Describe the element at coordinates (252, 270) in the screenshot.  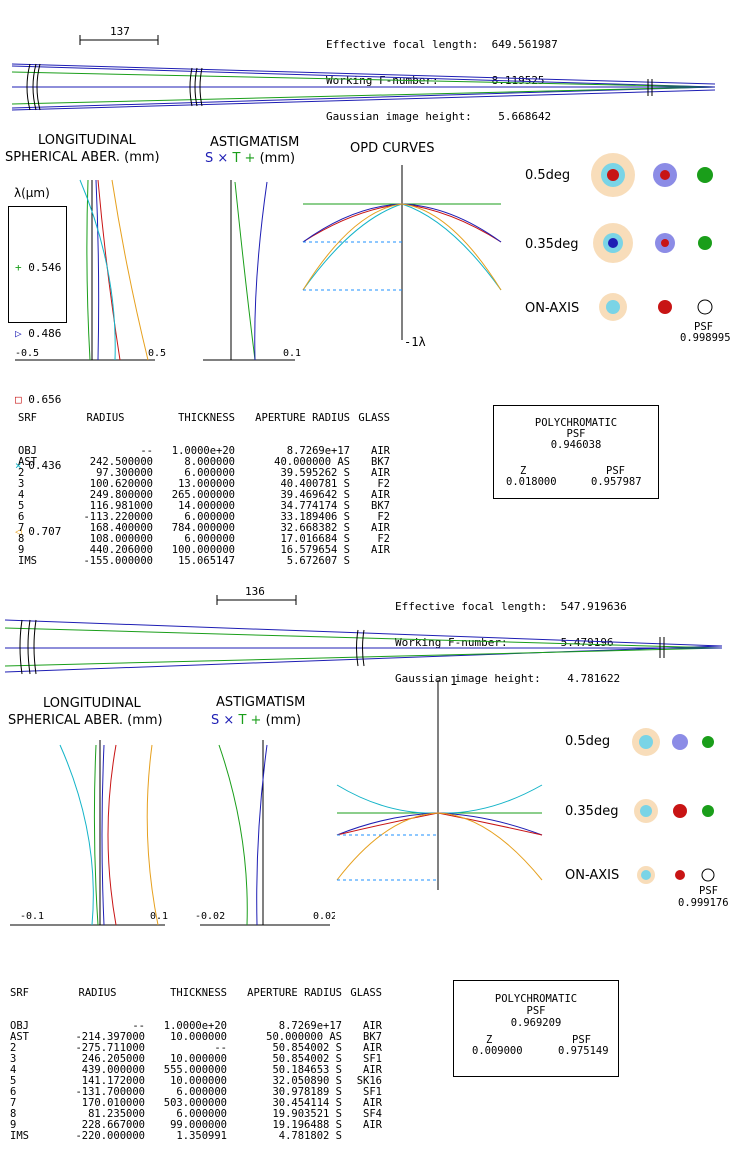
I see `ast-plot-1: 0.1` at that location.